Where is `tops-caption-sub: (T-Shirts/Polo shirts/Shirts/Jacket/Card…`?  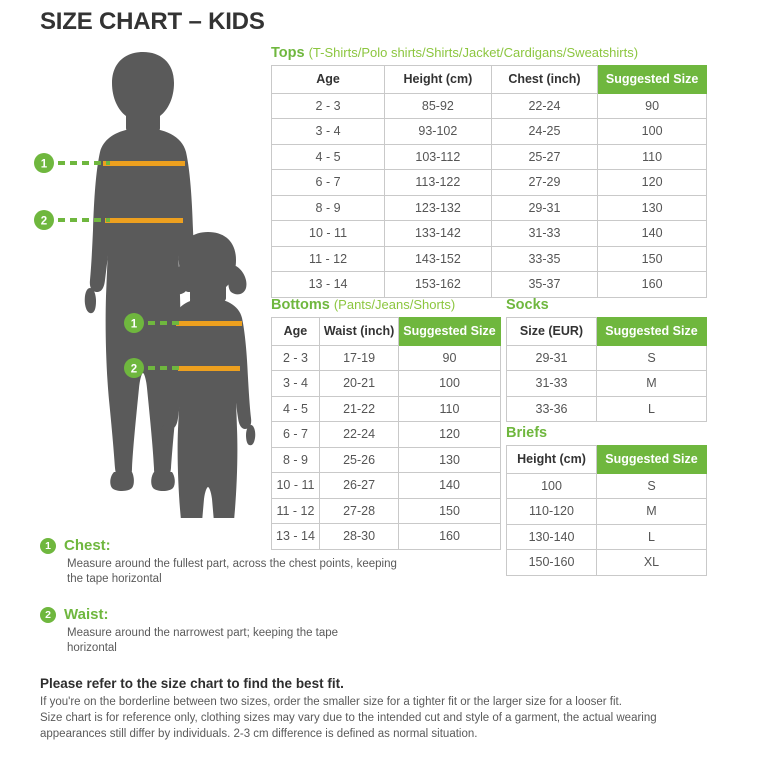 tops-caption-sub: (T-Shirts/Polo shirts/Shirts/Jacket/Card… is located at coordinates (473, 52).